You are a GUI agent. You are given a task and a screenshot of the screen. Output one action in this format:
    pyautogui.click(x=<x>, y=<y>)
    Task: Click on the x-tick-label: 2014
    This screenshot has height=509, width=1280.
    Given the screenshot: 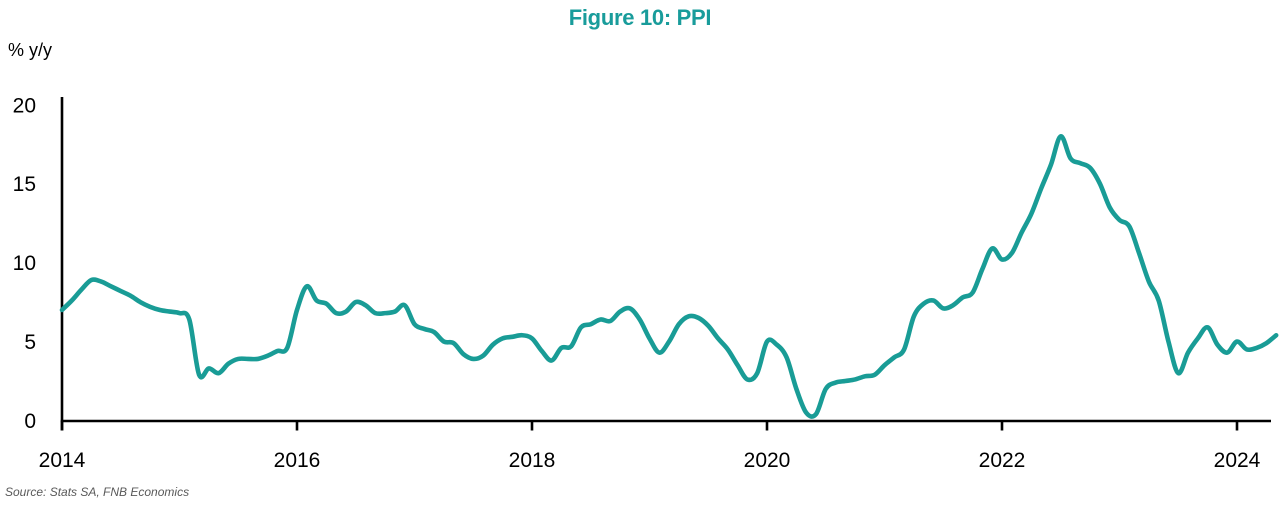 What is the action you would take?
    pyautogui.click(x=62, y=460)
    